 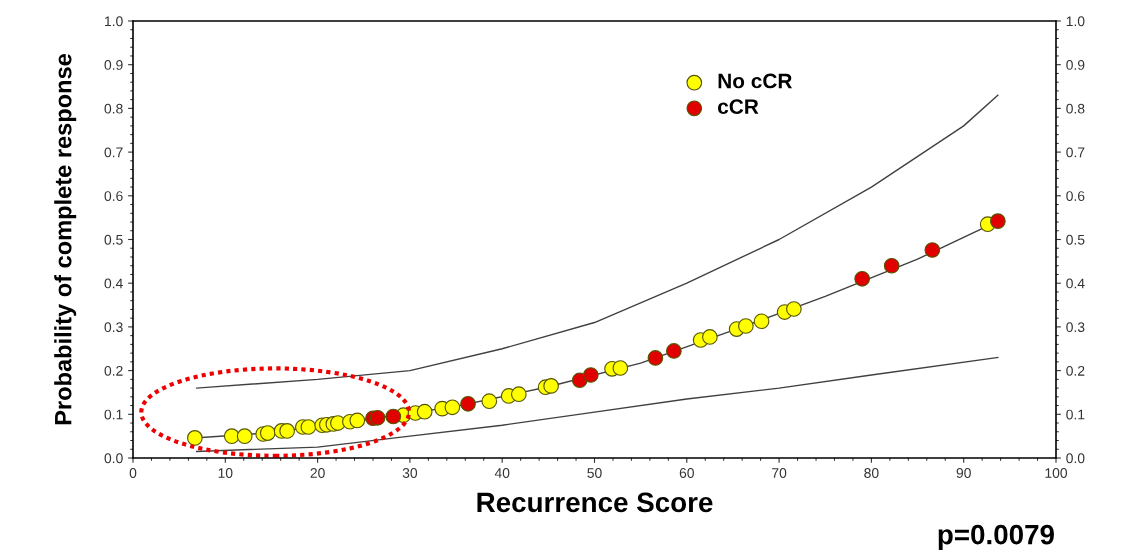 What do you see at coordinates (755, 81) in the screenshot?
I see `legend-label: No cCR` at bounding box center [755, 81].